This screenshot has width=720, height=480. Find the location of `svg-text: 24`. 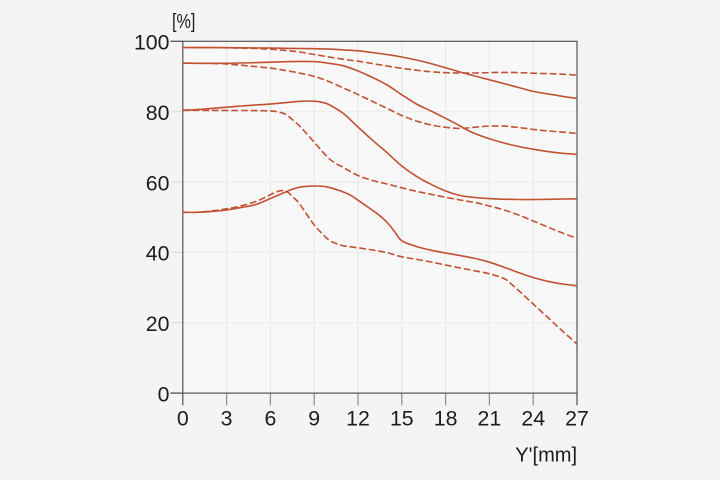

svg-text: 24 is located at coordinates (533, 419).